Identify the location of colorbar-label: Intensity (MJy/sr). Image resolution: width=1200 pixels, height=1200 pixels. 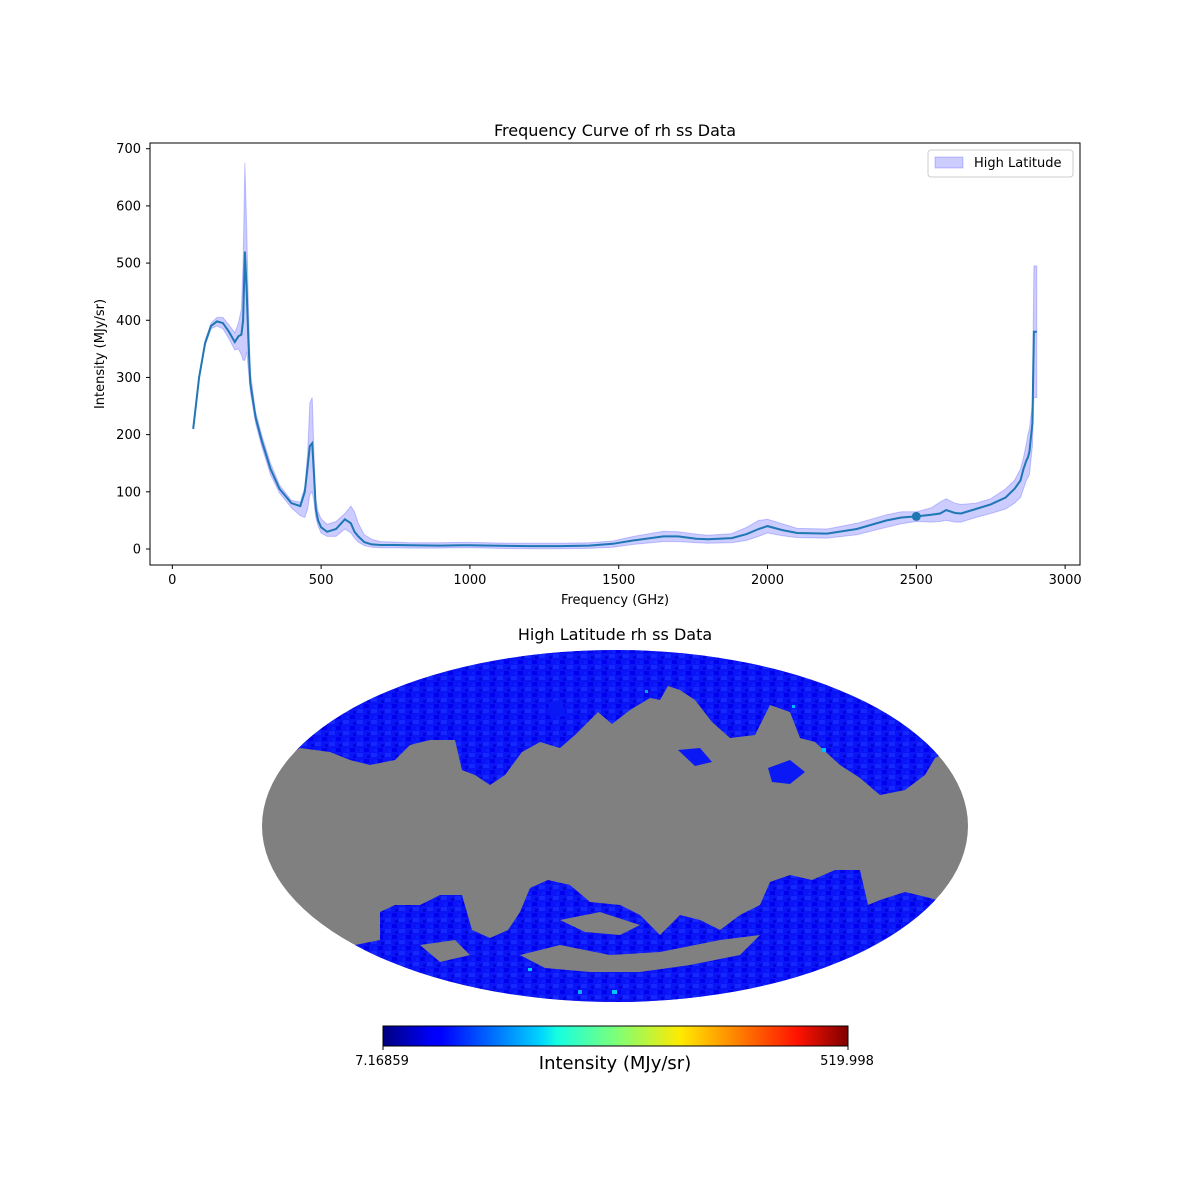
(615, 1063).